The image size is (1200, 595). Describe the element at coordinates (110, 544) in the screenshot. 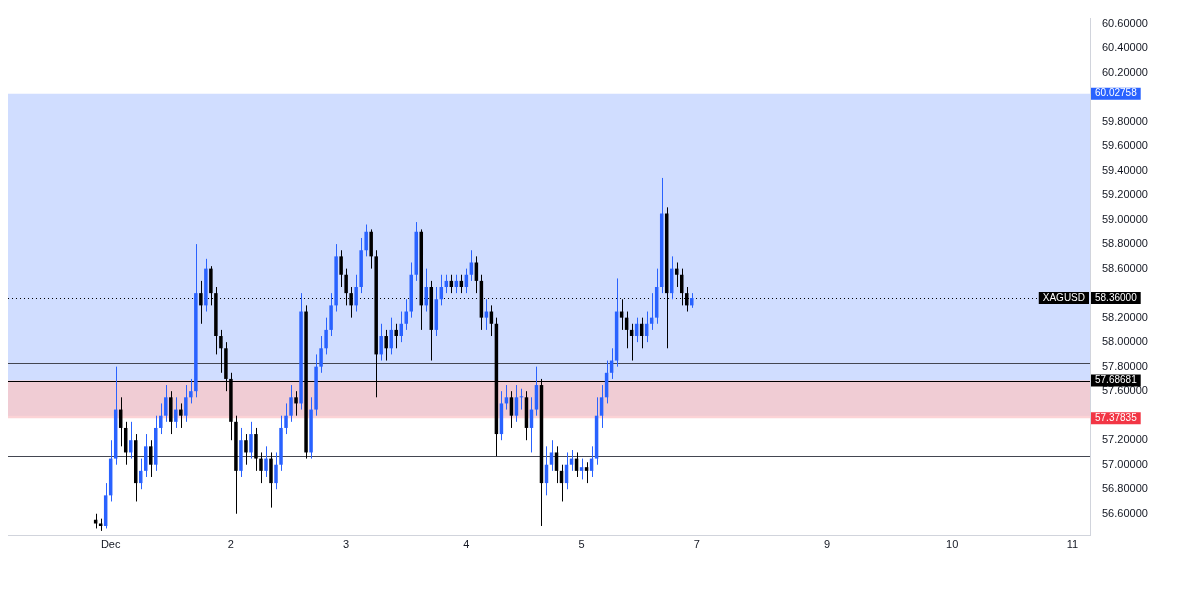

I see `x-tick-label: Dec` at that location.